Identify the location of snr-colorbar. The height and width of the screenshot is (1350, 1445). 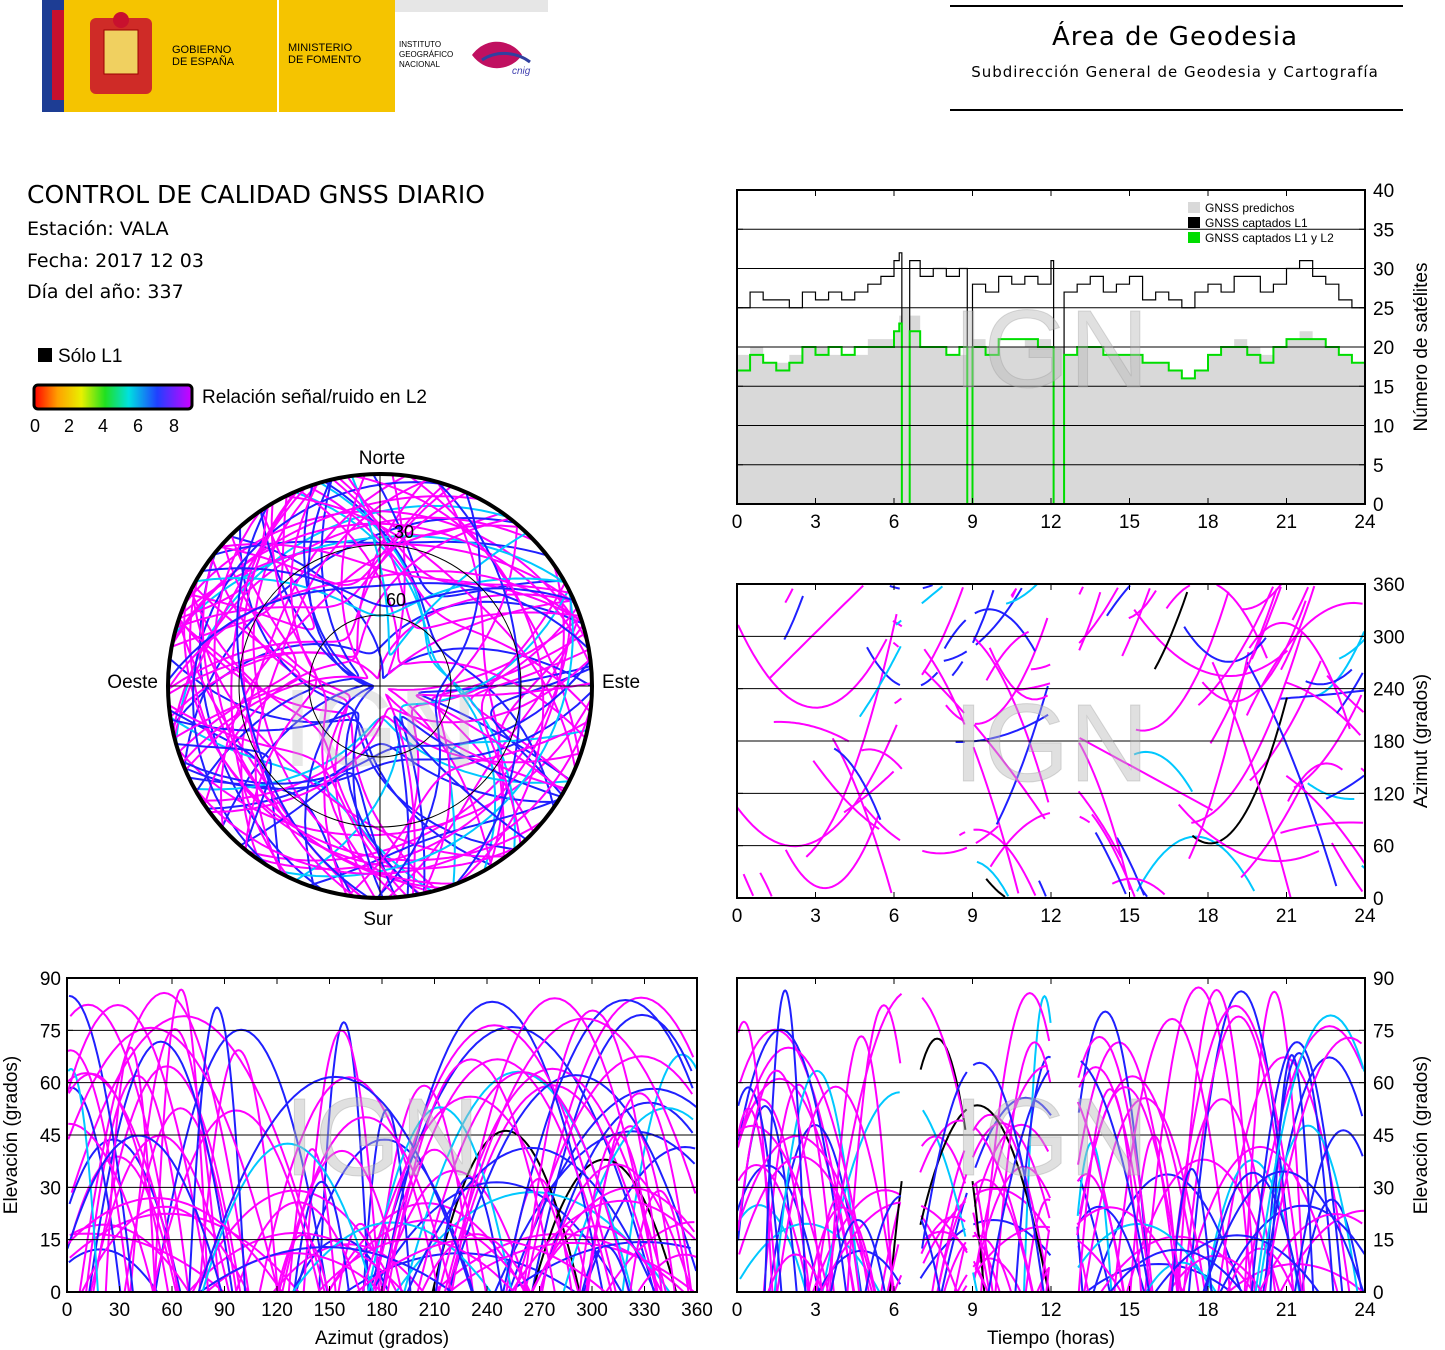
(113, 397).